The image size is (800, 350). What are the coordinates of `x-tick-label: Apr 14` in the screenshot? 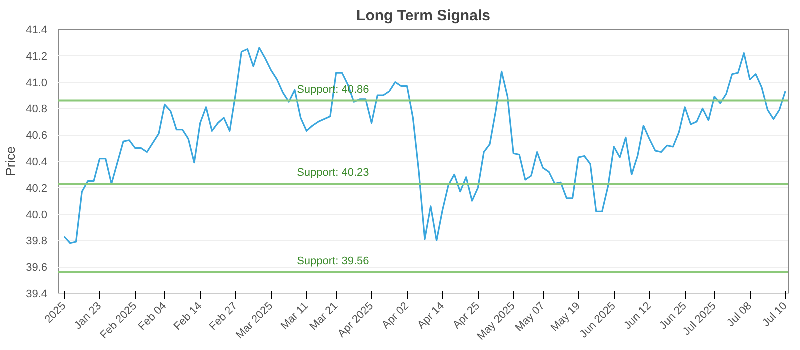 It's located at (431, 316).